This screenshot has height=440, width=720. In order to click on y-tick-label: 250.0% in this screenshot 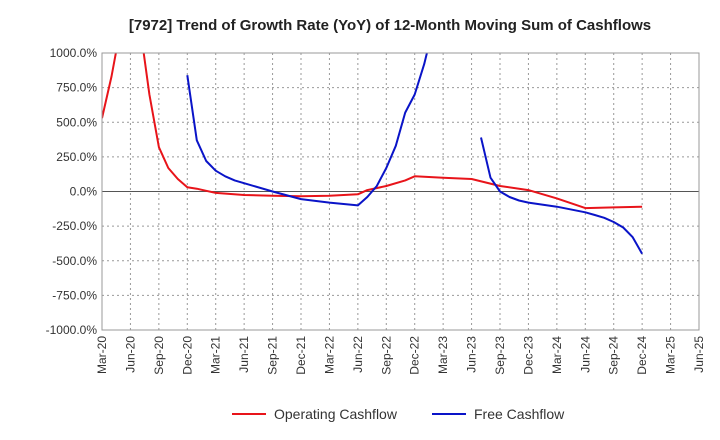, I will do `click(76, 157)`.